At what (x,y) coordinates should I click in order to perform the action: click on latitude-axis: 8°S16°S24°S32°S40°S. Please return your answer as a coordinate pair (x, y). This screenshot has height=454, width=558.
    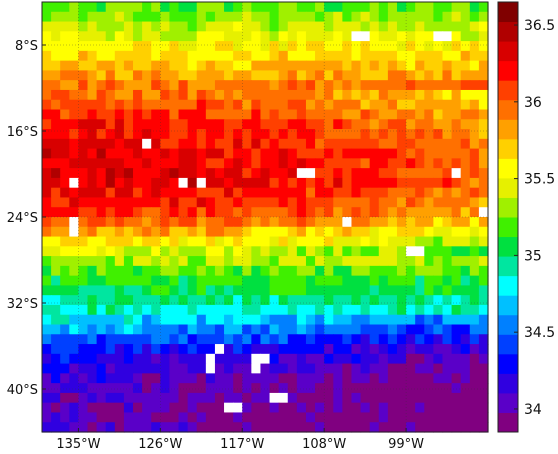
    Looking at the image, I should click on (26, 218).